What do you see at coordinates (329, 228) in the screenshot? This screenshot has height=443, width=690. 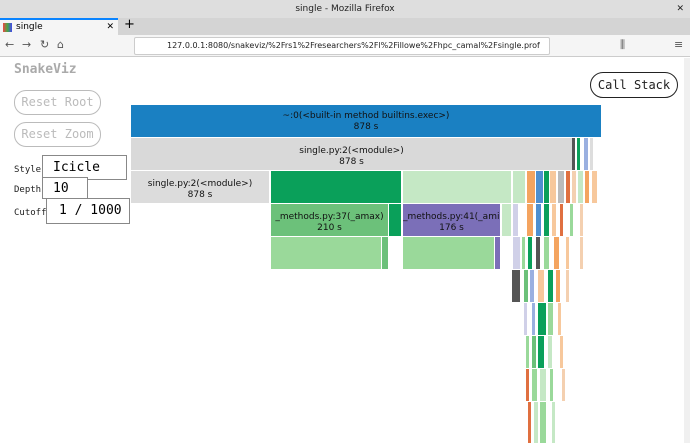 I see `block-time: 210 s` at bounding box center [329, 228].